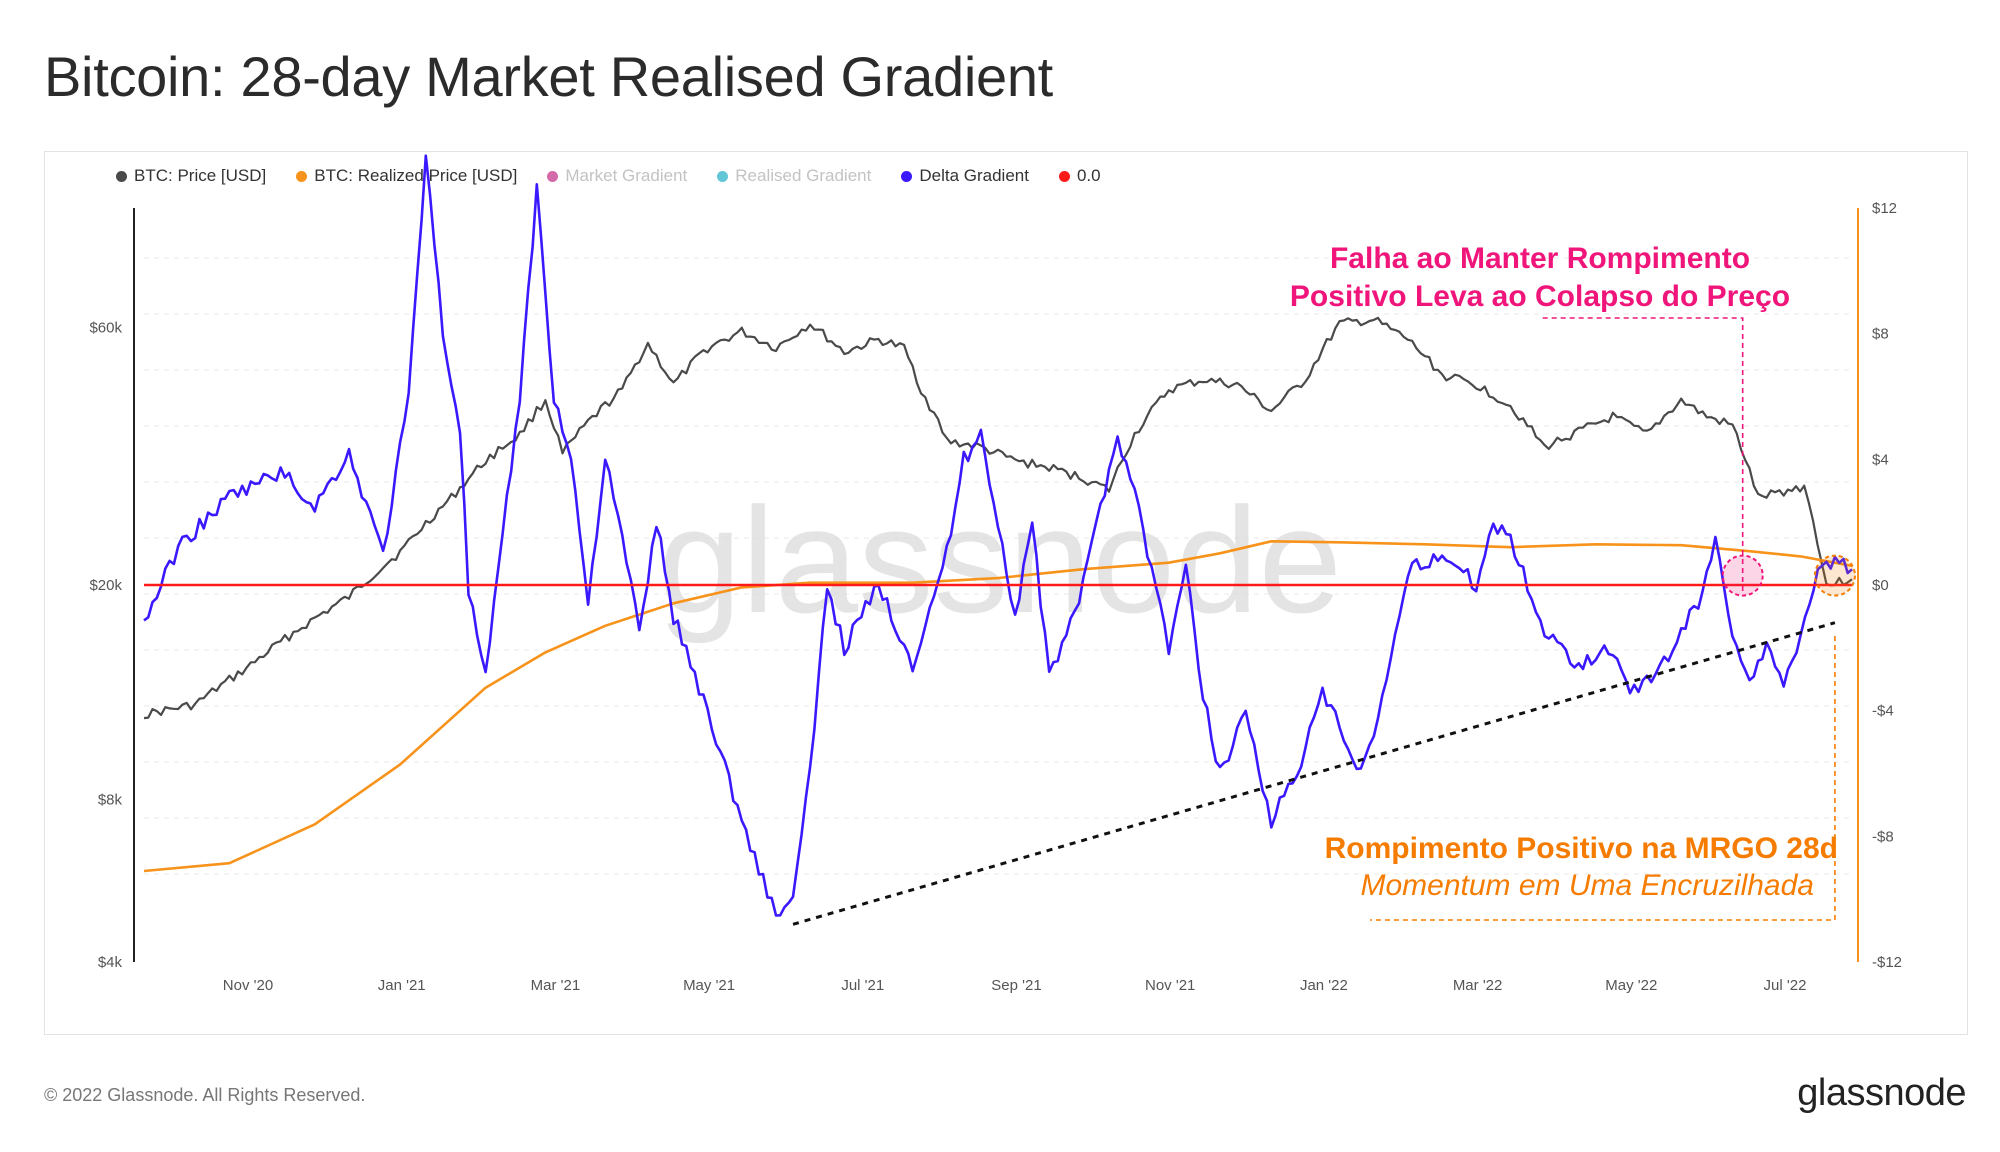  I want to click on x-tick-label: Jul '21, so click(862, 985).